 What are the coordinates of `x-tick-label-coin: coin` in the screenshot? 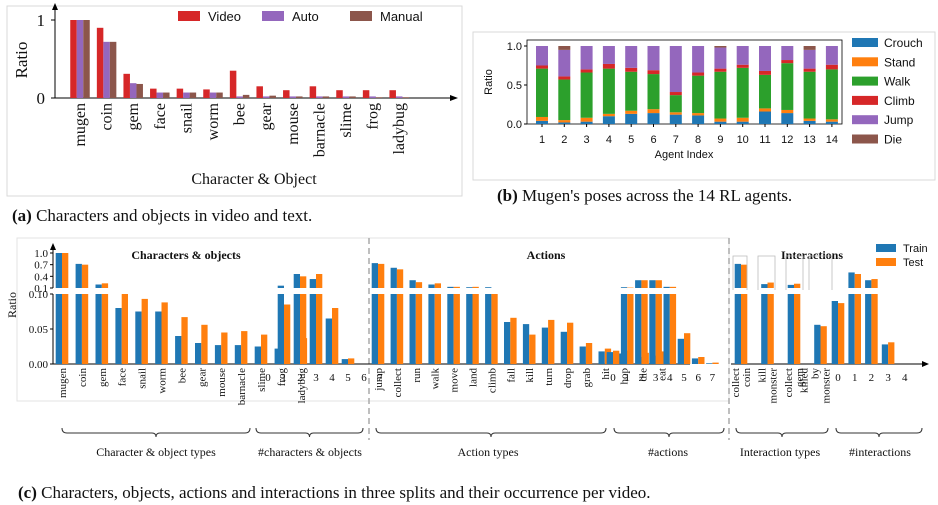 It's located at (107, 117).